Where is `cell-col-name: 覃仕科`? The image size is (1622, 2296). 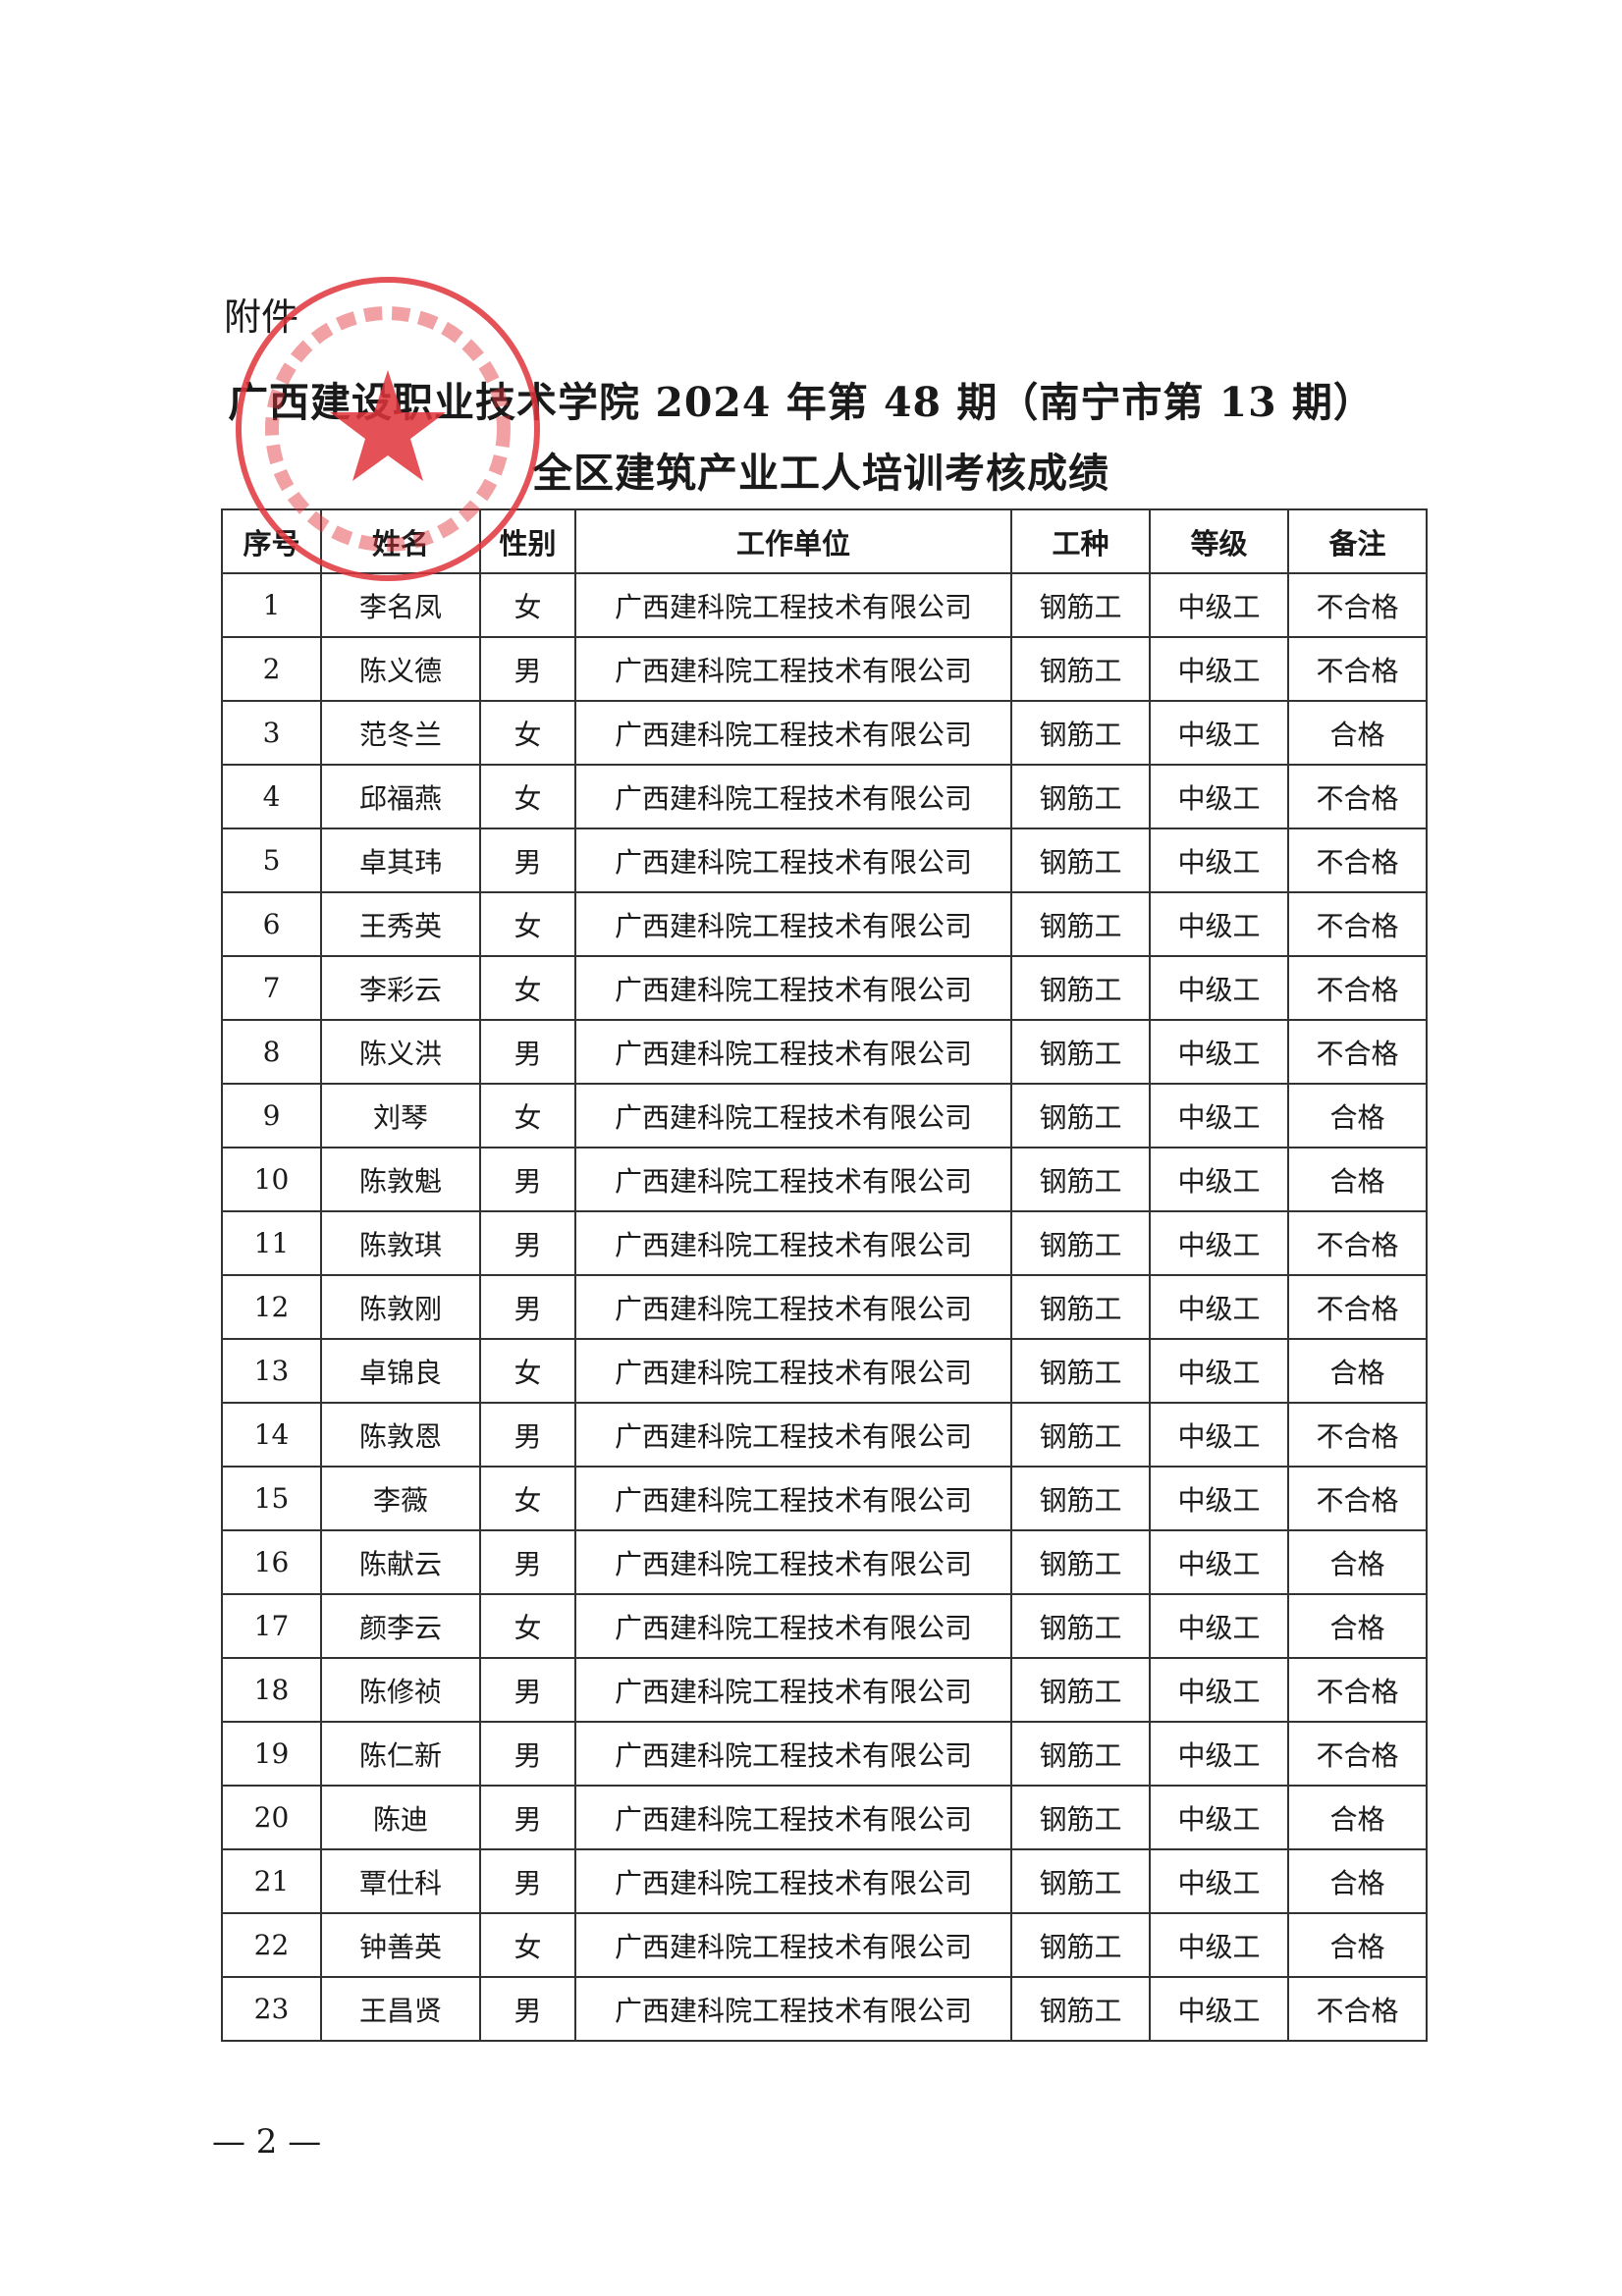
cell-col-name: 覃仕科 is located at coordinates (400, 1881).